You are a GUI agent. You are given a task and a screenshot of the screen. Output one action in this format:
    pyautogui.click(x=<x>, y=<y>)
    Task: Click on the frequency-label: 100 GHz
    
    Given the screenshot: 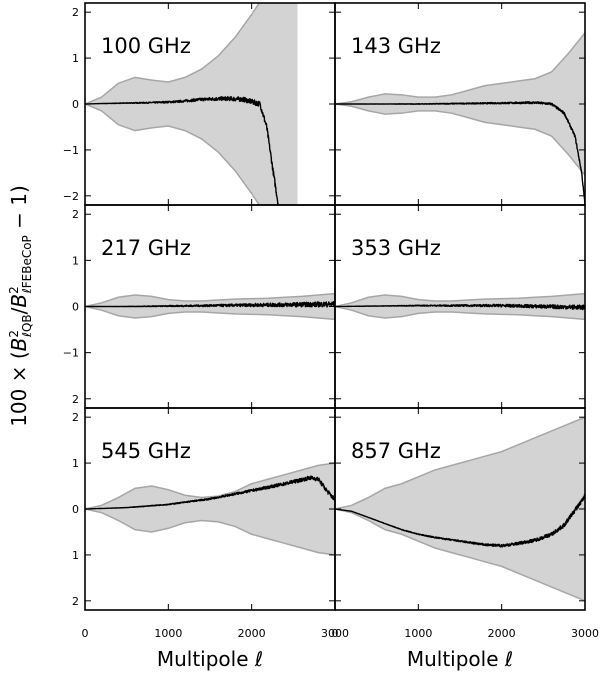 What is the action you would take?
    pyautogui.click(x=146, y=46)
    